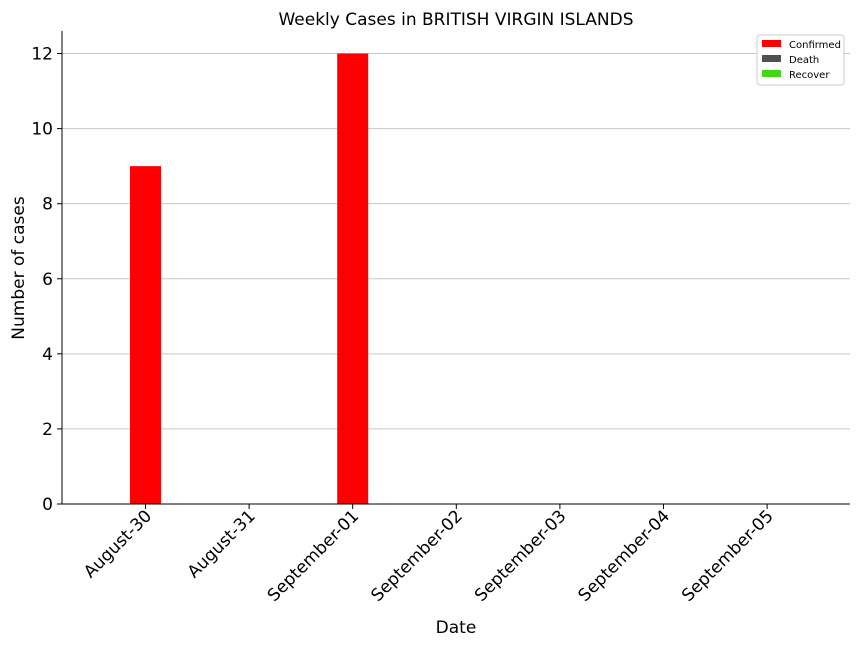 Image resolution: width=864 pixels, height=652 pixels. Describe the element at coordinates (42, 130) in the screenshot. I see `y-tick-label: 10` at that location.